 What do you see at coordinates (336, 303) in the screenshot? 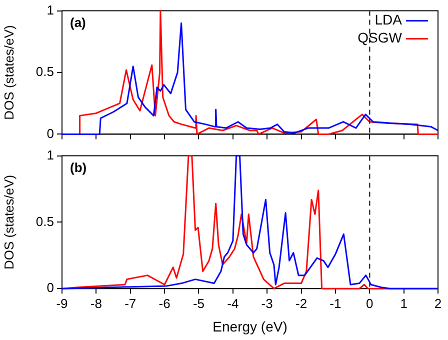
I see `x-tick-label: -1` at bounding box center [336, 303].